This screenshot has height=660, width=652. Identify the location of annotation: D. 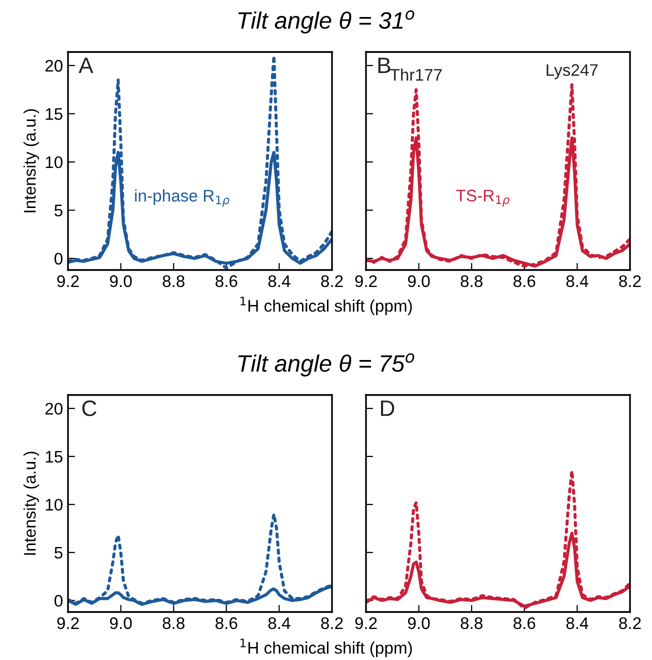
(387, 408).